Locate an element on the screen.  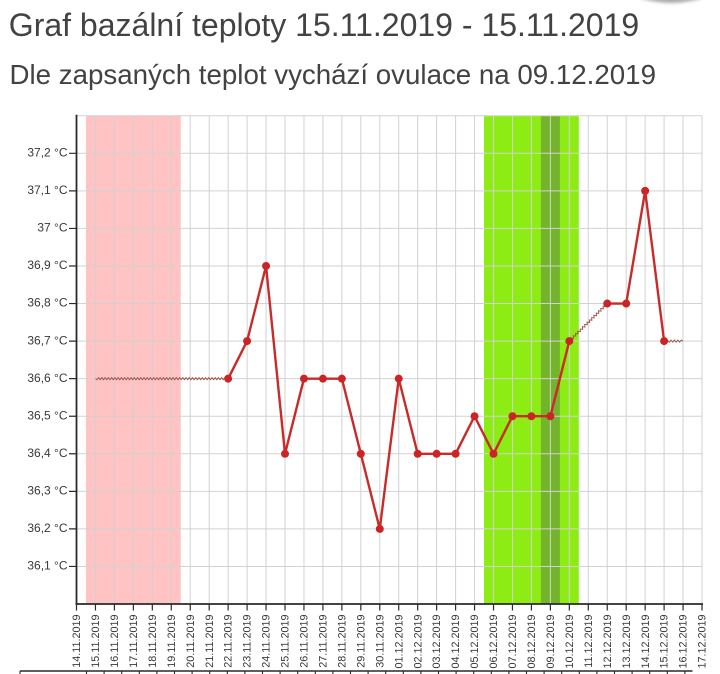
svg-text: 24.11.2019 is located at coordinates (267, 641).